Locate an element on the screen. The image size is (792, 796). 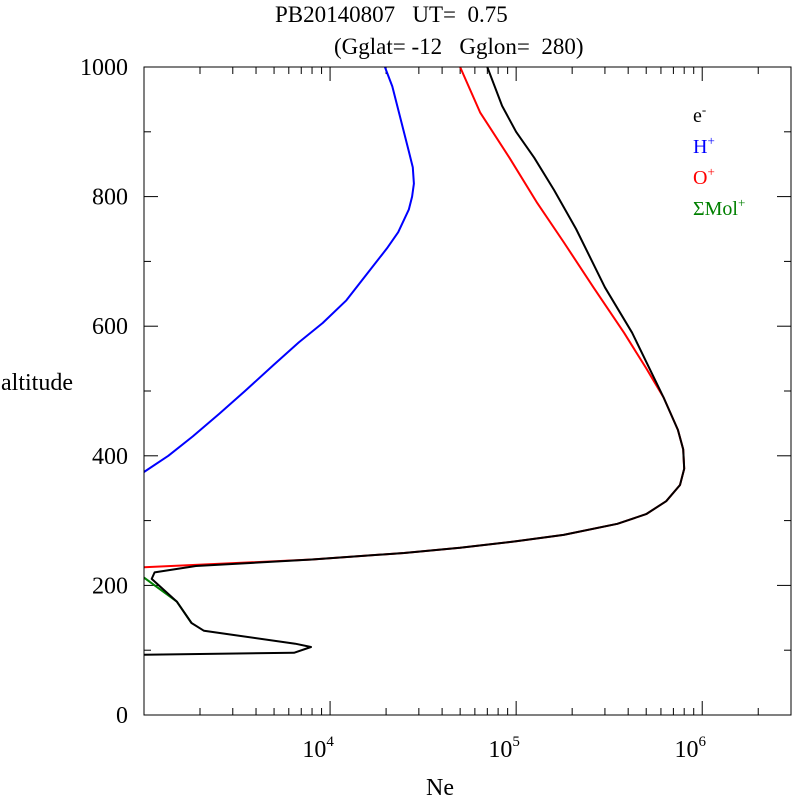
y-tick-labels: 0 200 400 600 800 1000 is located at coordinates (104, 392).